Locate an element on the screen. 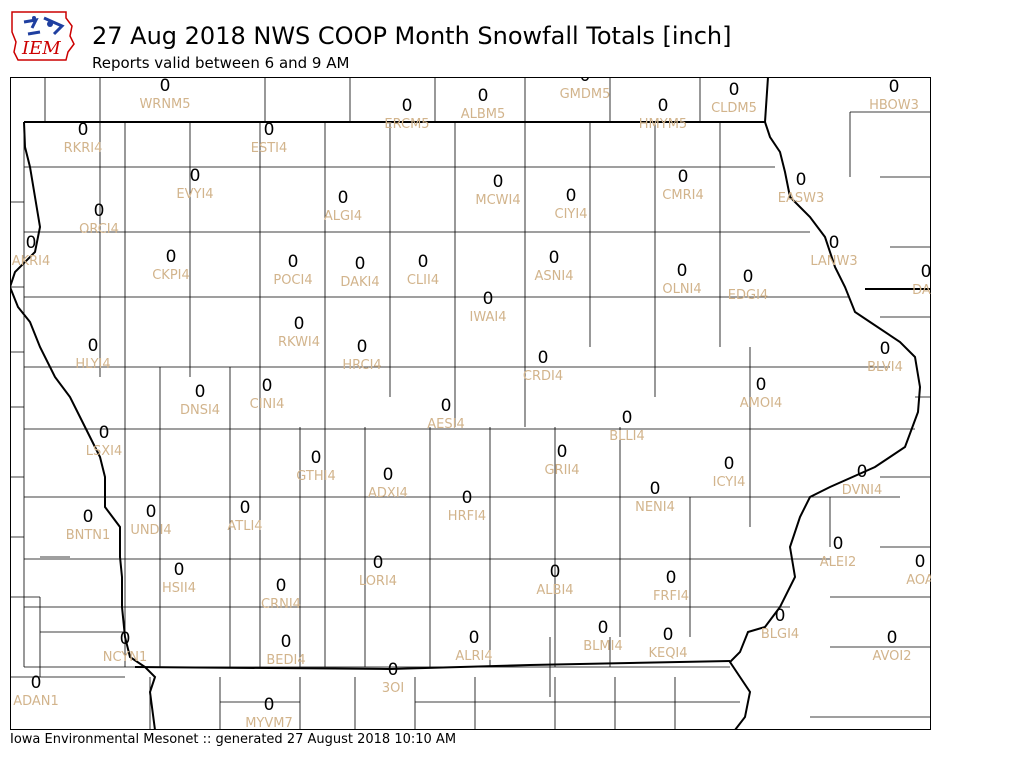 The height and width of the screenshot is (768, 1024). station-id: LORI4 is located at coordinates (378, 581).